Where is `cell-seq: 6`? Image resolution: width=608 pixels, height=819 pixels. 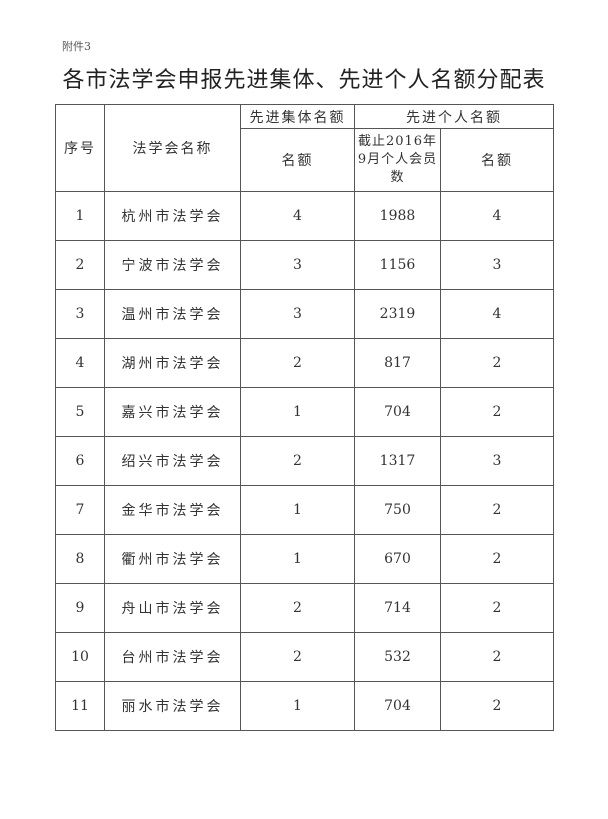
cell-seq: 6 is located at coordinates (80, 461).